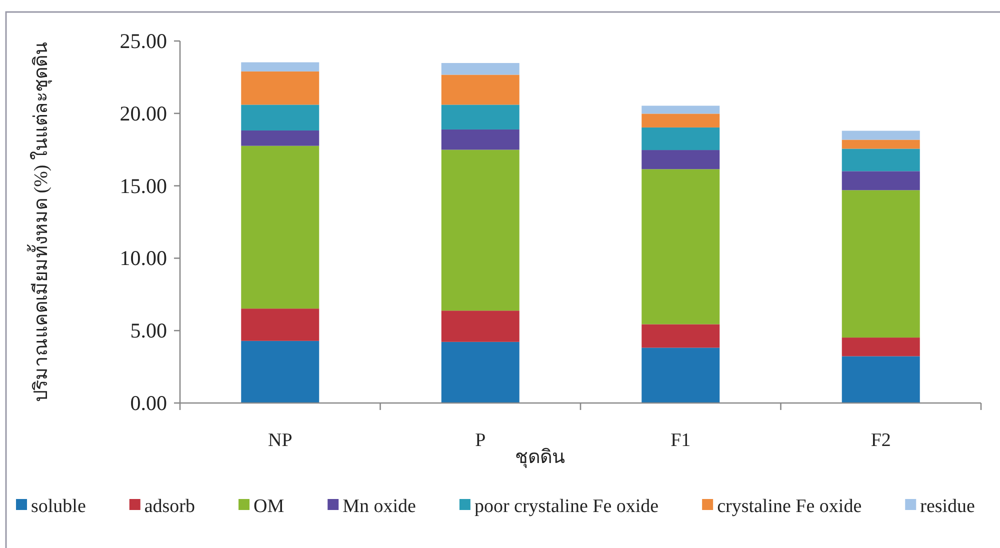  What do you see at coordinates (540, 458) in the screenshot?
I see `x-axis-title: ชุดดิน` at bounding box center [540, 458].